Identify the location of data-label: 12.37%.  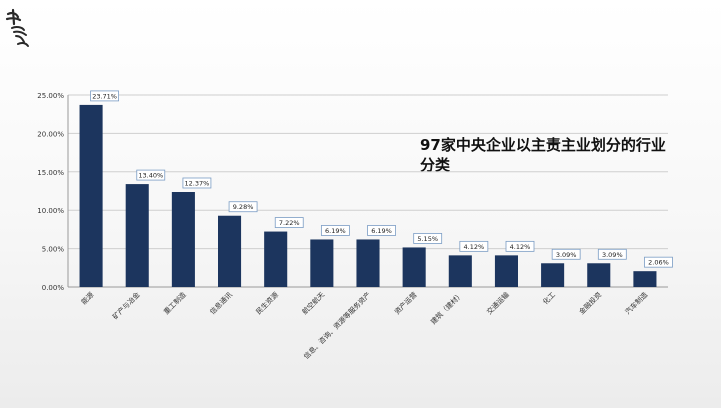
(197, 183).